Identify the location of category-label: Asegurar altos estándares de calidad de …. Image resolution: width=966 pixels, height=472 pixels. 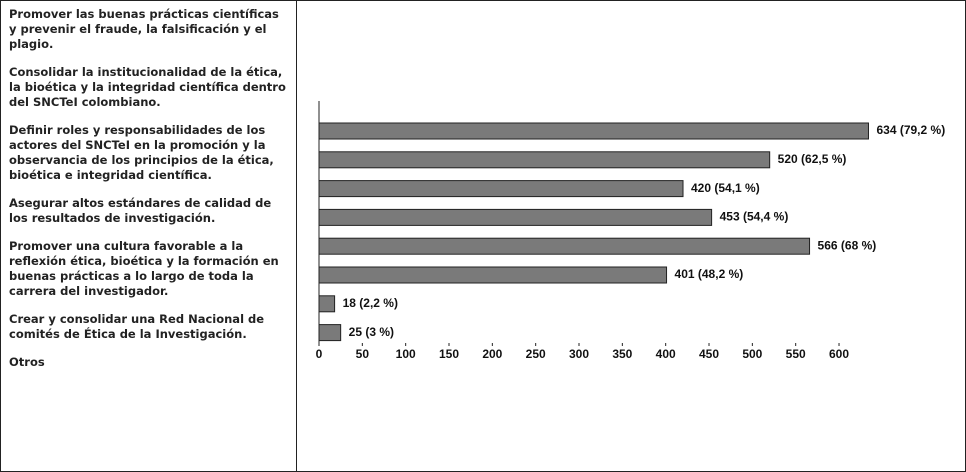
(140, 210).